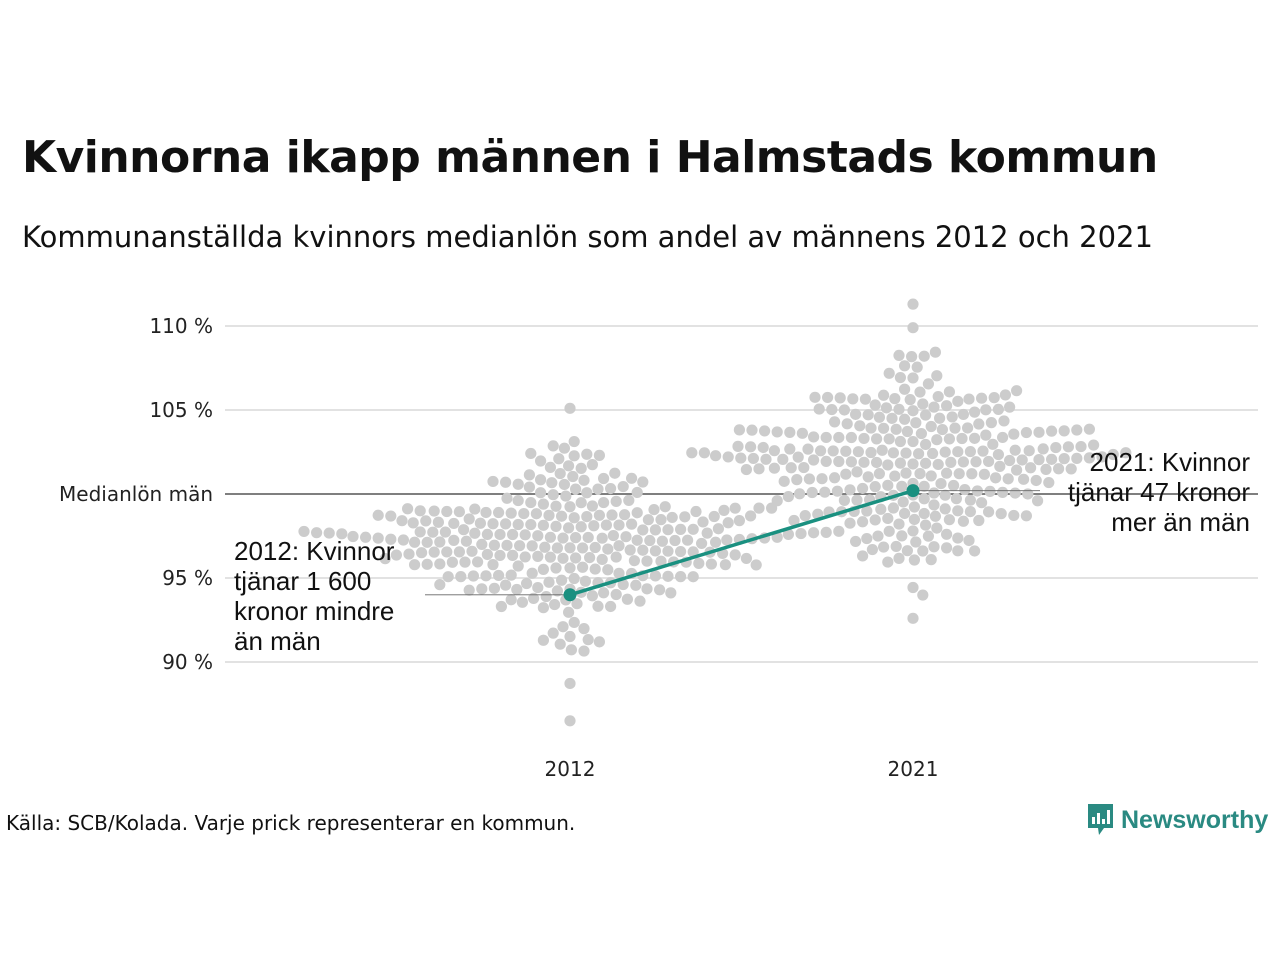  I want to click on annotation-line: 2021: Kvinnor, so click(1170, 462).